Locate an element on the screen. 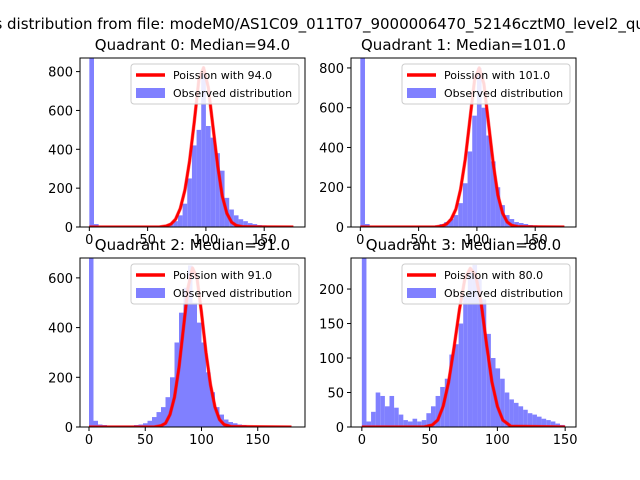 This screenshot has height=480, width=640. subplot-title: Quadrant 2: Median=91.0 is located at coordinates (192, 245).